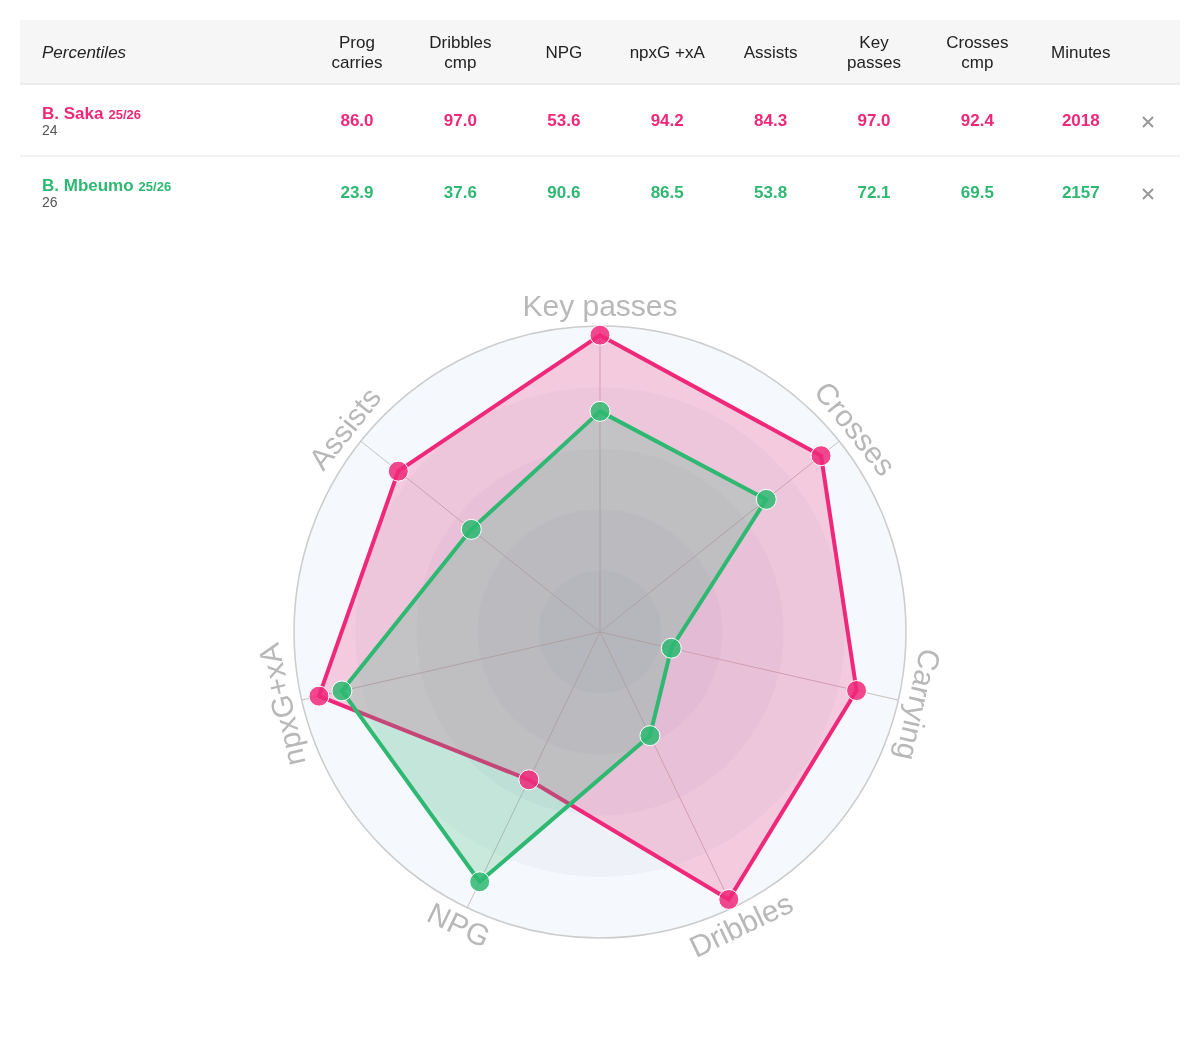 This screenshot has width=1200, height=1061. I want to click on text: Percentiles, so click(84, 52).